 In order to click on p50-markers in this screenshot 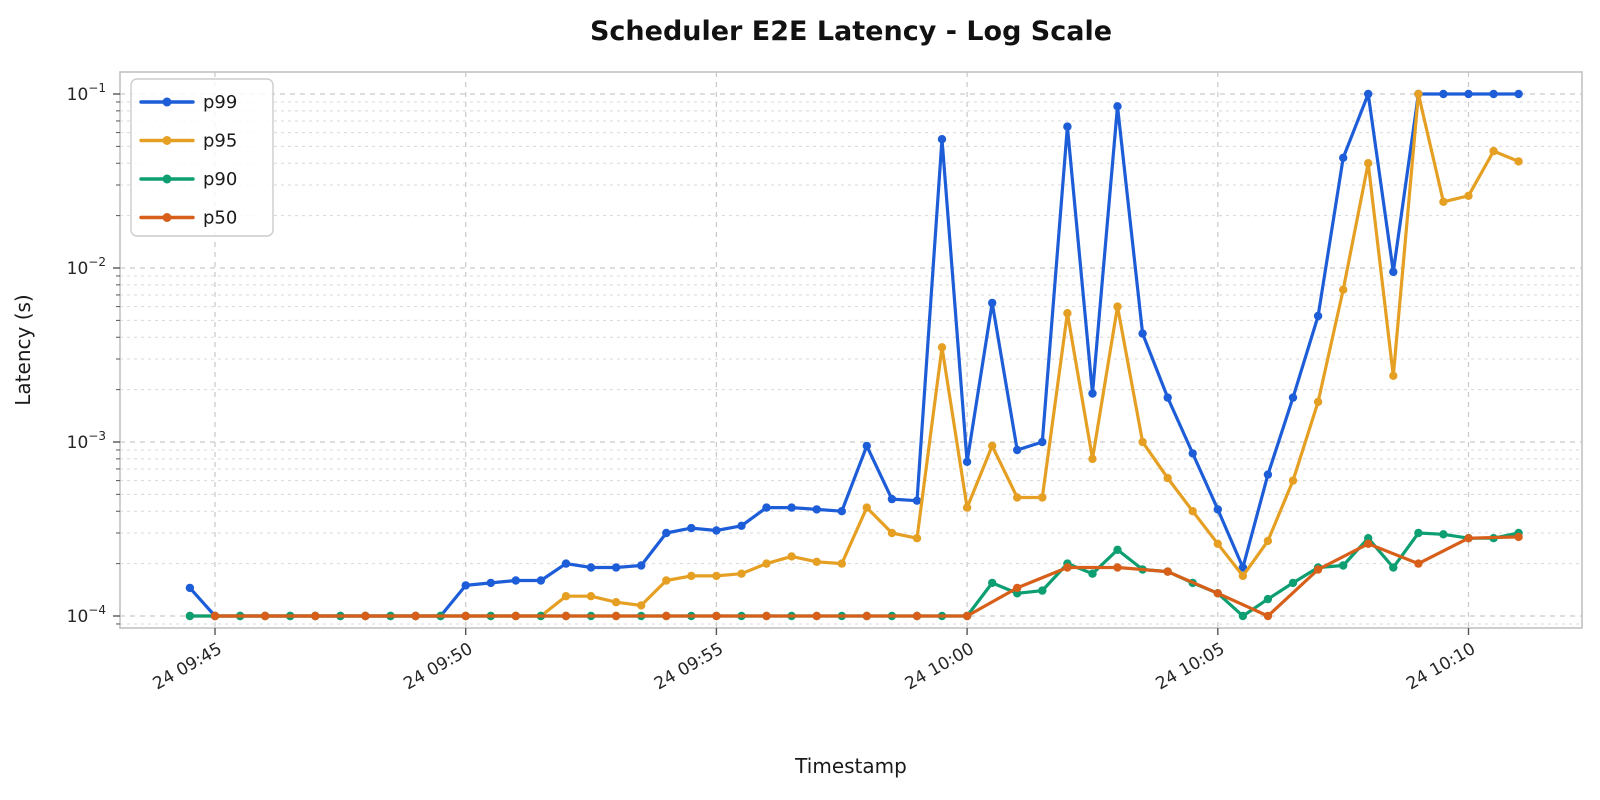, I will do `click(866, 576)`.